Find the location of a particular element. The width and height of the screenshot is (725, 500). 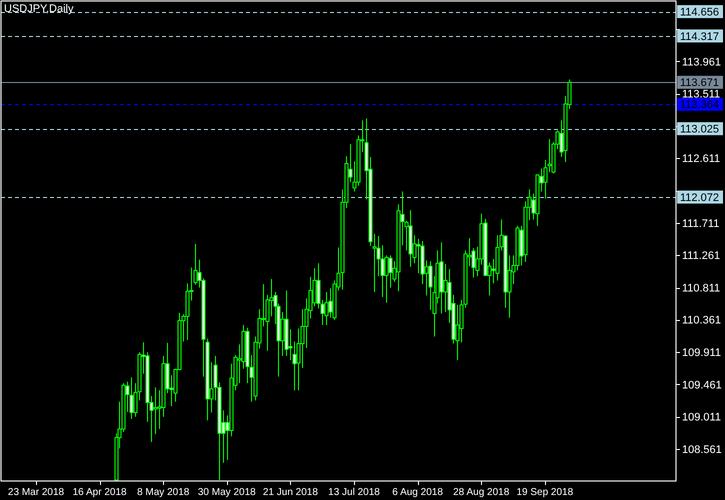

y-tick-label: 108.561 is located at coordinates (702, 450).